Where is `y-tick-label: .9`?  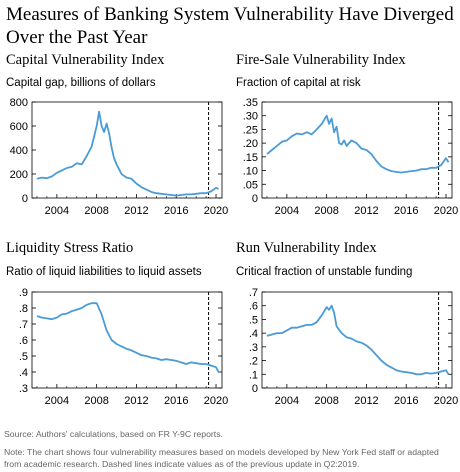 y-tick-label: .9 is located at coordinates (23, 293).